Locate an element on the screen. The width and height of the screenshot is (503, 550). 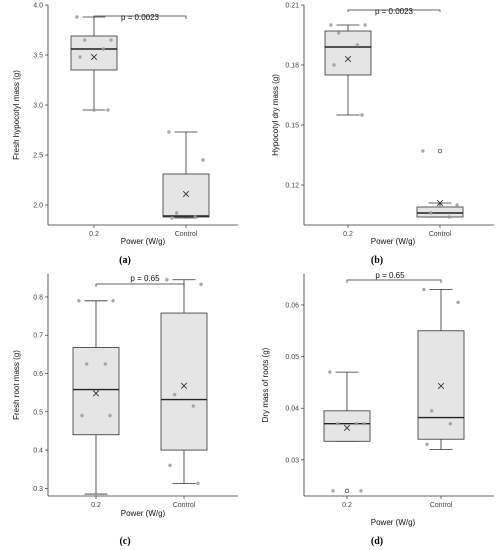
p-value-bracket-b is located at coordinates (394, 10).